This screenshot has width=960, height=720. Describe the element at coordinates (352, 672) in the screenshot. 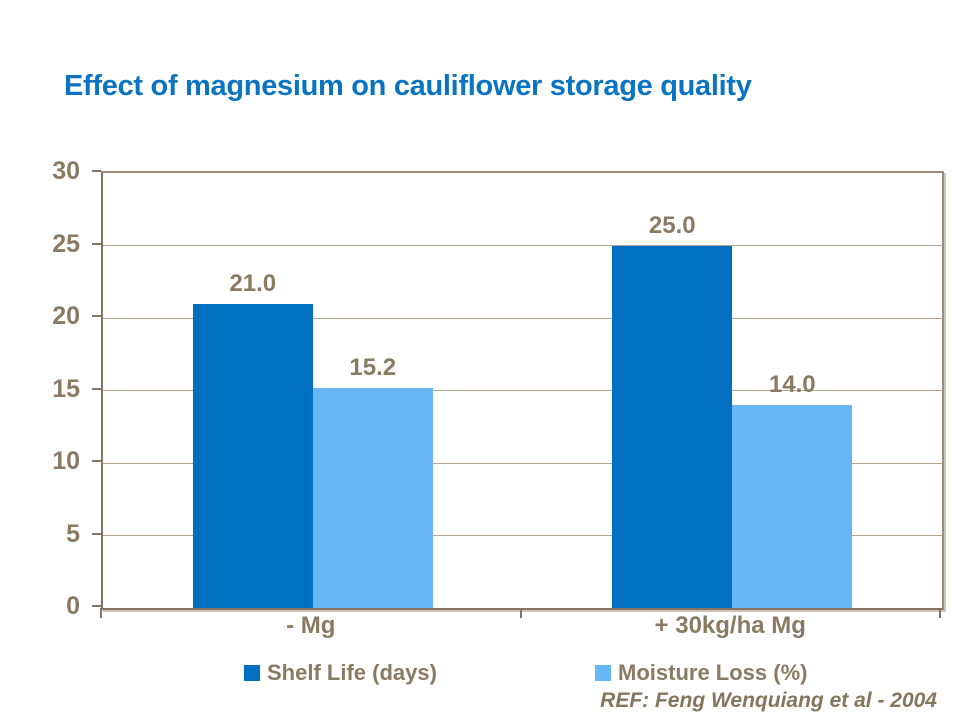

I see `legend-label-shelf-life-days: Shelf Life (days)` at that location.